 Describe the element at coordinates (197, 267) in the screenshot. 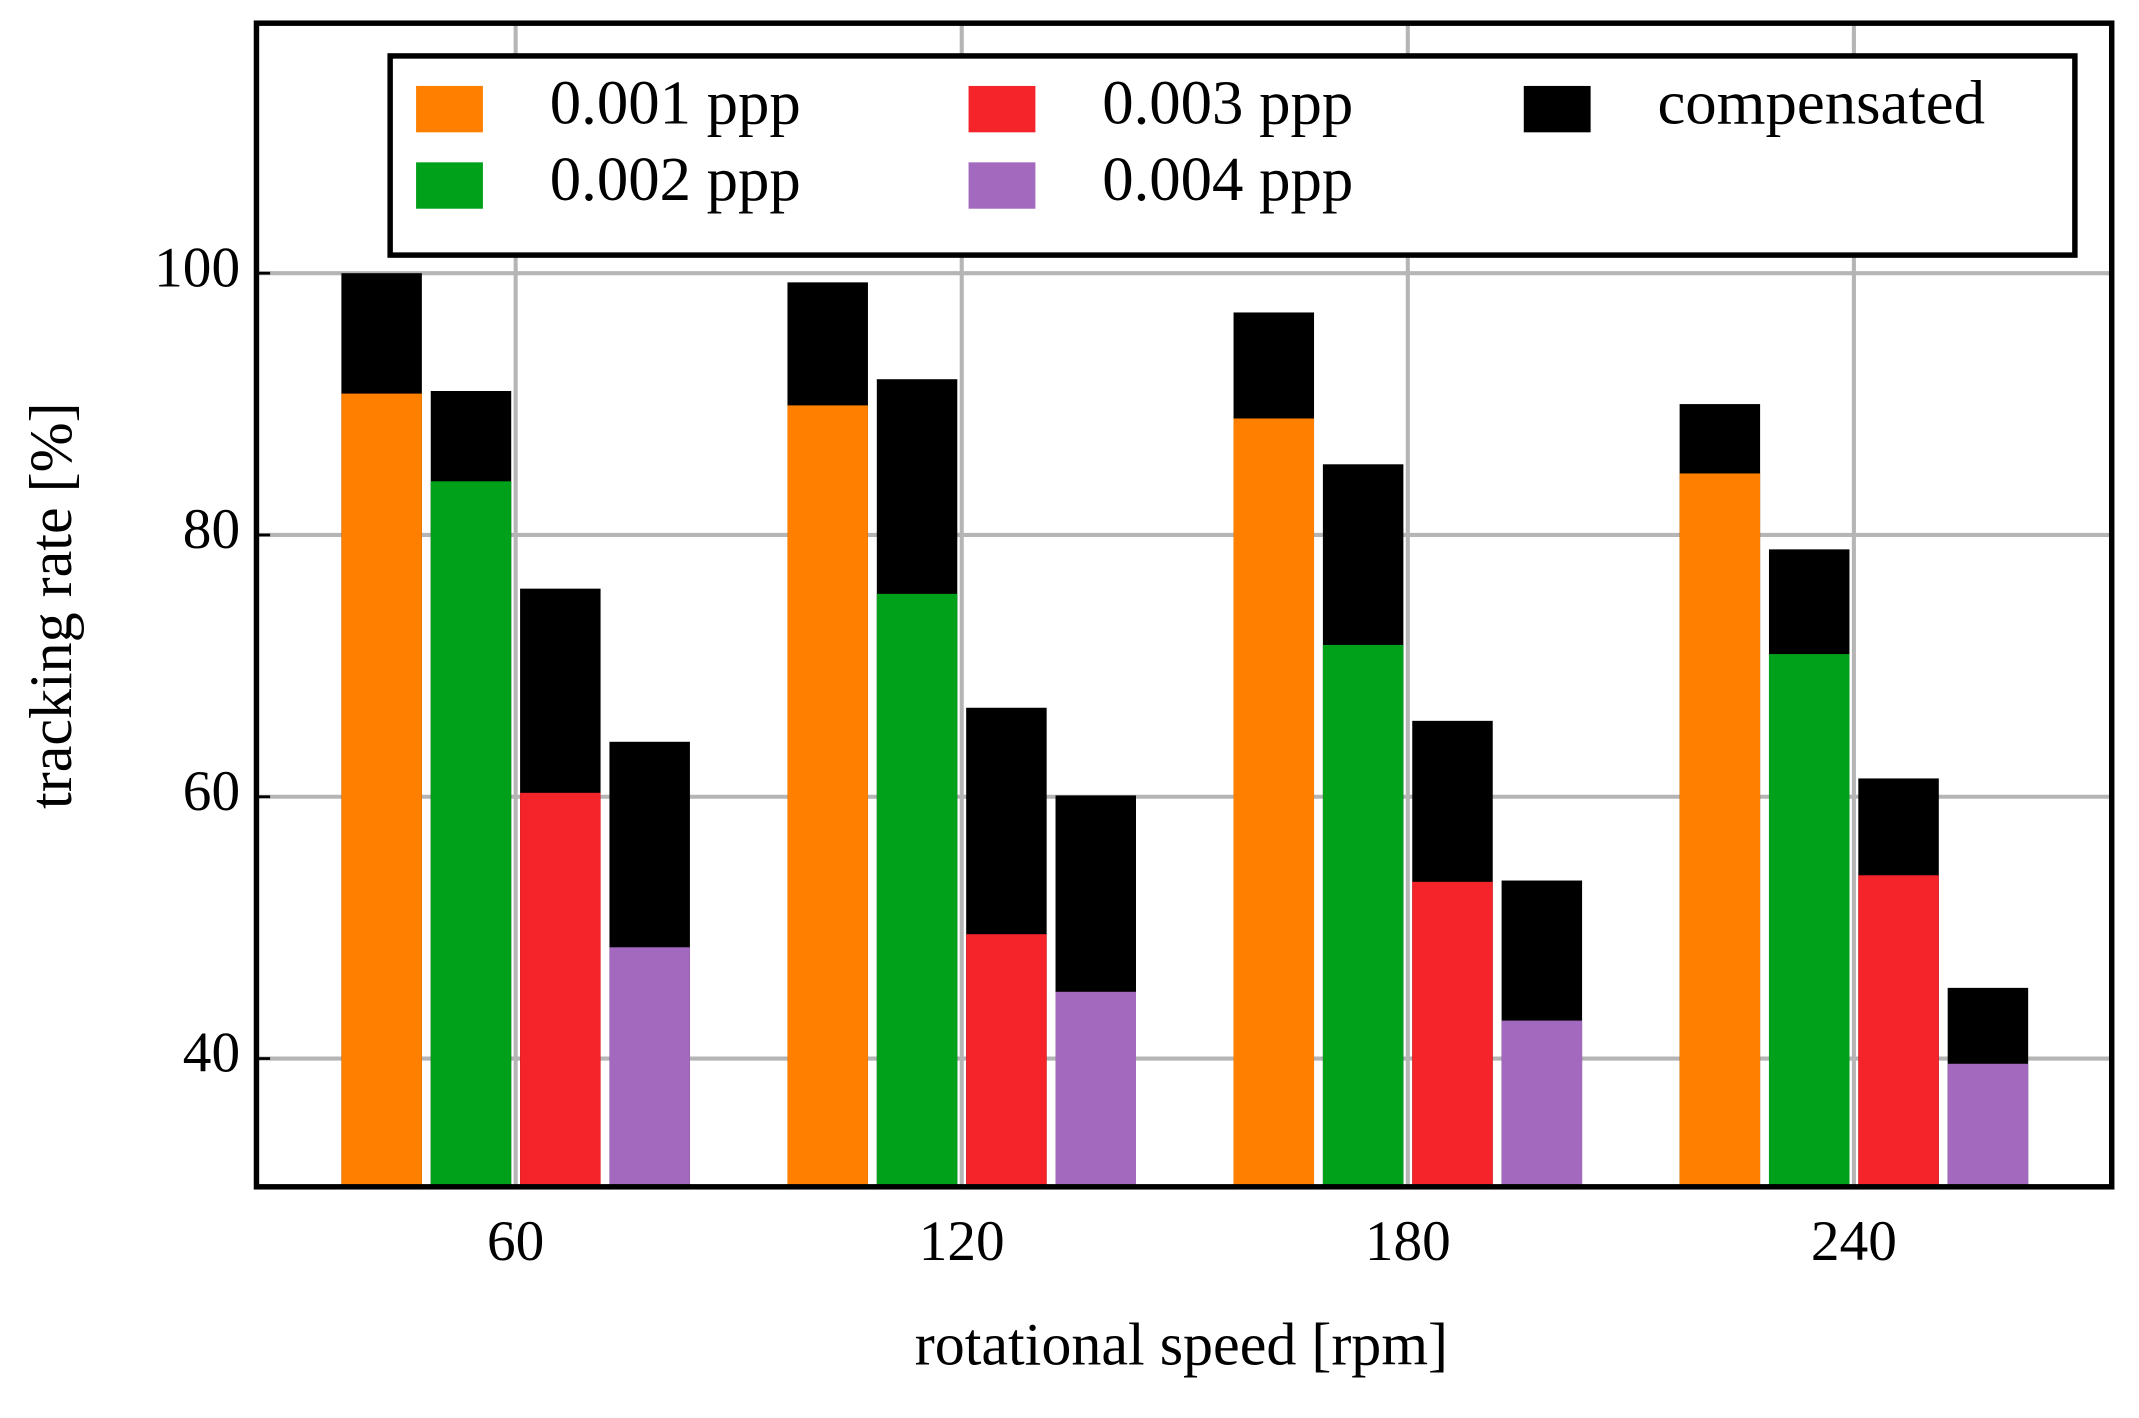

I see `y-tick-label: 100` at that location.